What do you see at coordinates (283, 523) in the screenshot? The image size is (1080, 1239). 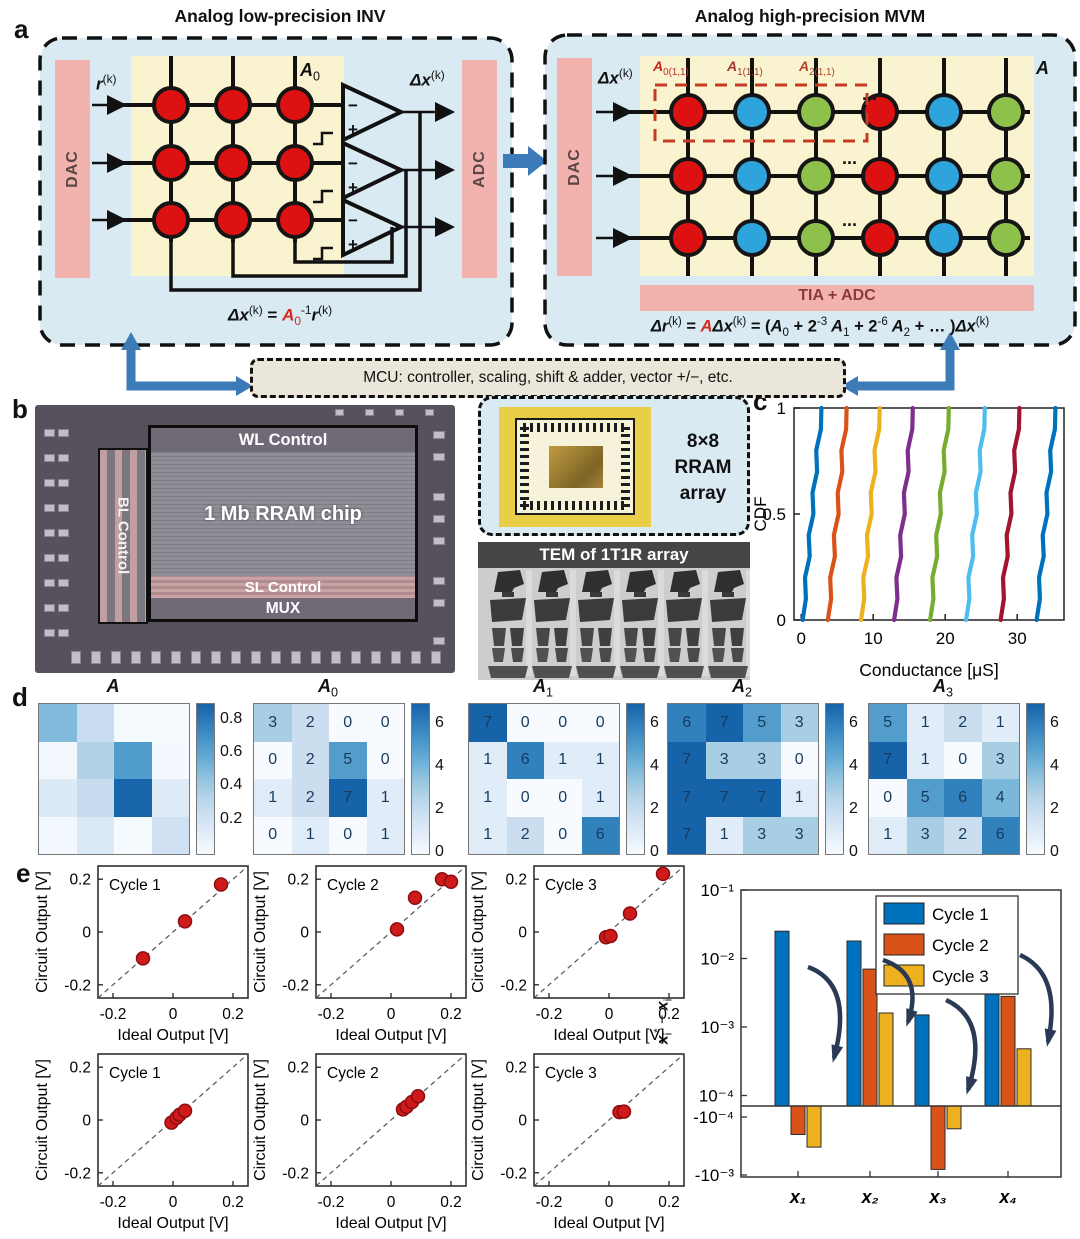 I see `rram-macro-block: WL Control 1 Mb RRAM chip SL Control MUX` at bounding box center [283, 523].